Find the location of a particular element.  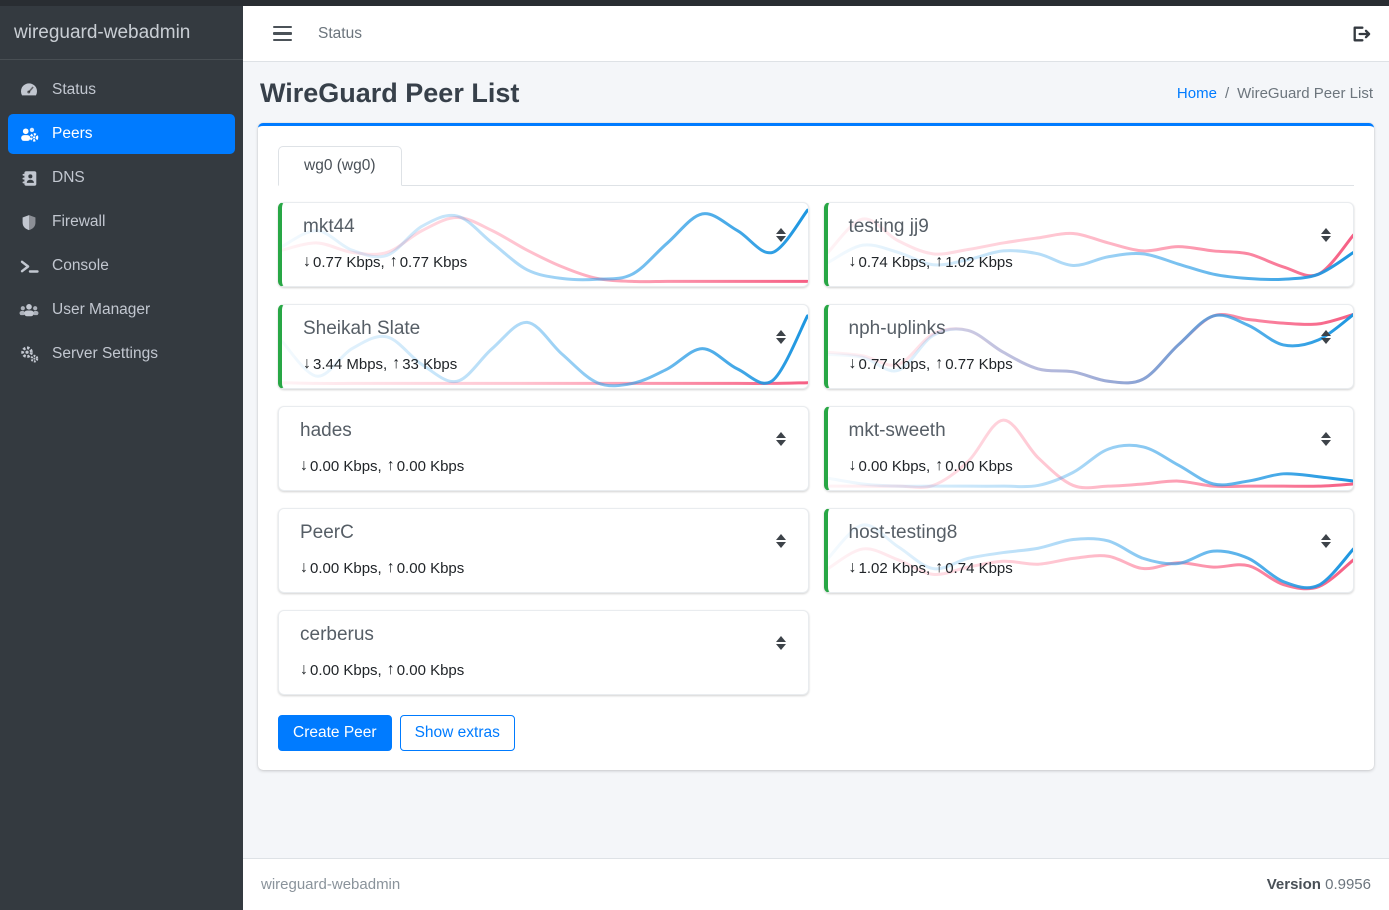

peer-card-host-testing8: host-testing8 ↓ 1.02 Kbps, ↑ 0.74 Kbps is located at coordinates (1088, 550).